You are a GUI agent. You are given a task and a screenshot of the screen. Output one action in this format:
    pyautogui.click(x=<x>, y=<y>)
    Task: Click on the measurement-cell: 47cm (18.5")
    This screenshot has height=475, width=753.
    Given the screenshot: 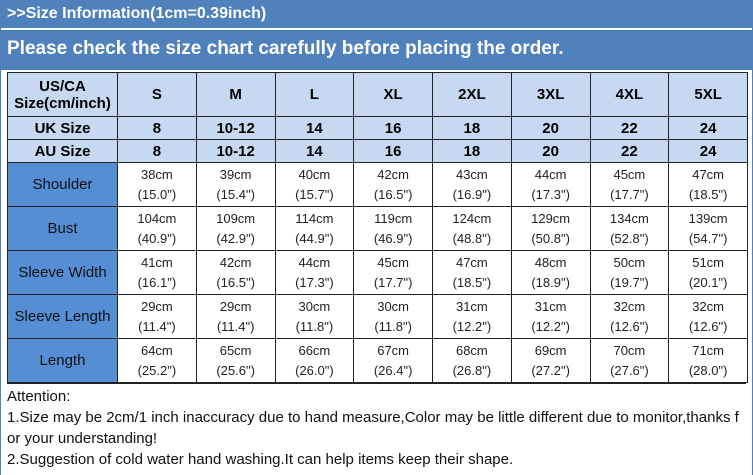 What is the action you would take?
    pyautogui.click(x=708, y=184)
    